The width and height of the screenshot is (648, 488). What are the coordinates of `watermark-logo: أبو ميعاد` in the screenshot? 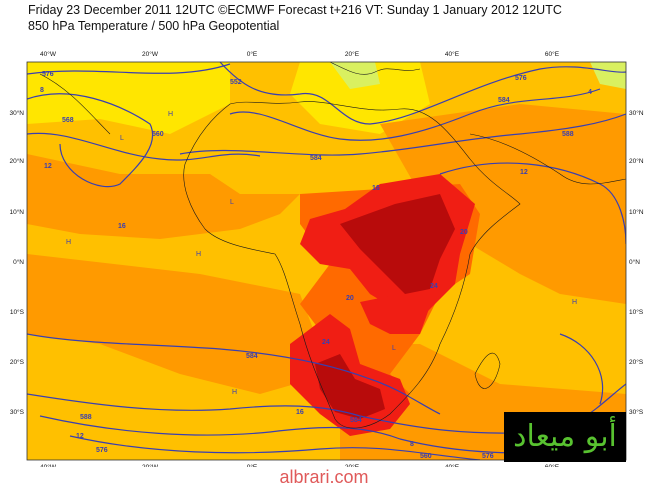 It's located at (565, 437).